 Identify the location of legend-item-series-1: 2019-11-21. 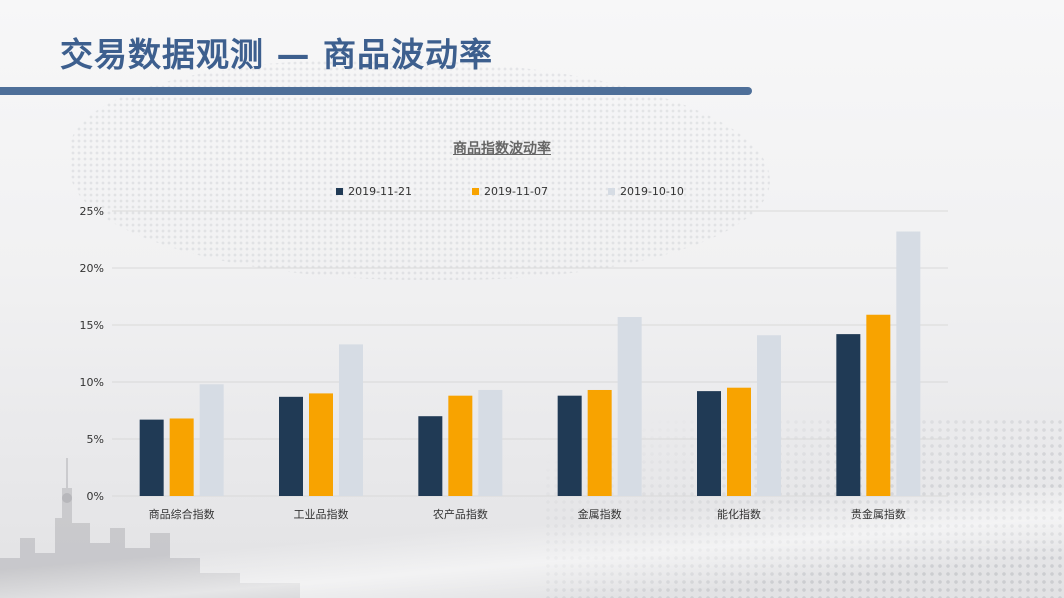
(374, 191).